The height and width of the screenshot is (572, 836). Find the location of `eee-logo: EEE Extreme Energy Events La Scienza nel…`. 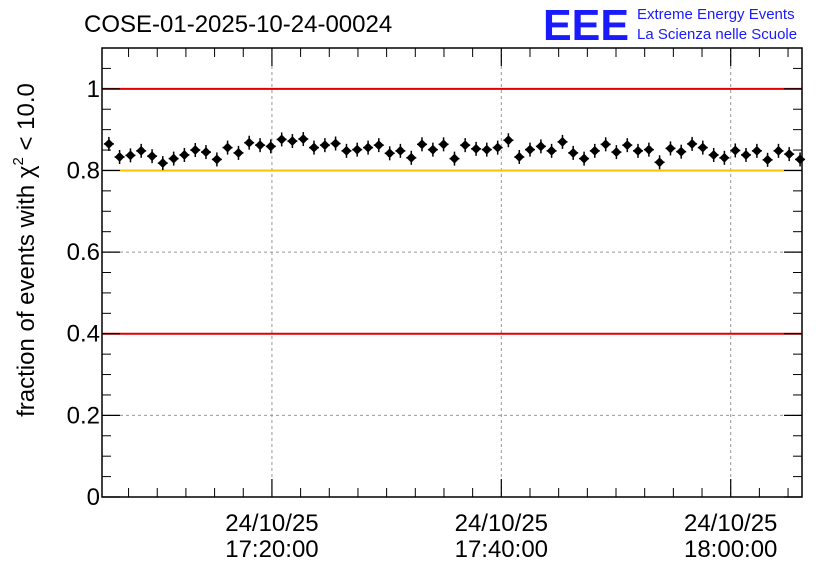

eee-logo: EEE Extreme Energy Events La Scienza nel… is located at coordinates (670, 25).